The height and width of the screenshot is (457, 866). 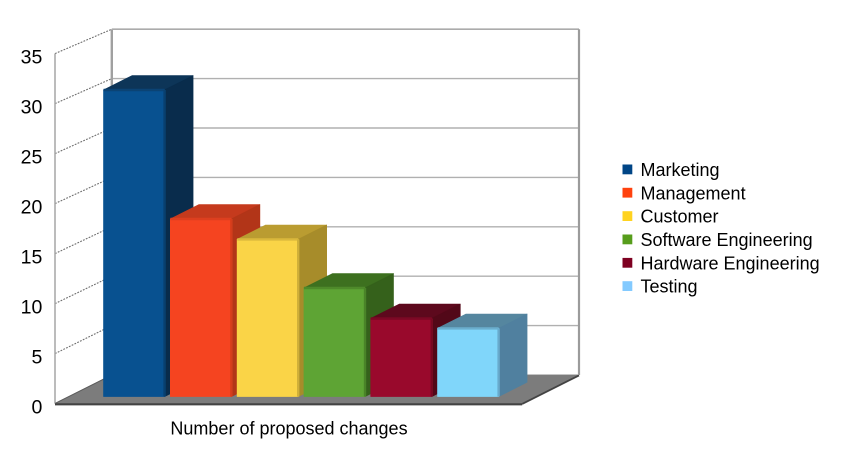 I want to click on svg-text: Customer, so click(x=680, y=217).